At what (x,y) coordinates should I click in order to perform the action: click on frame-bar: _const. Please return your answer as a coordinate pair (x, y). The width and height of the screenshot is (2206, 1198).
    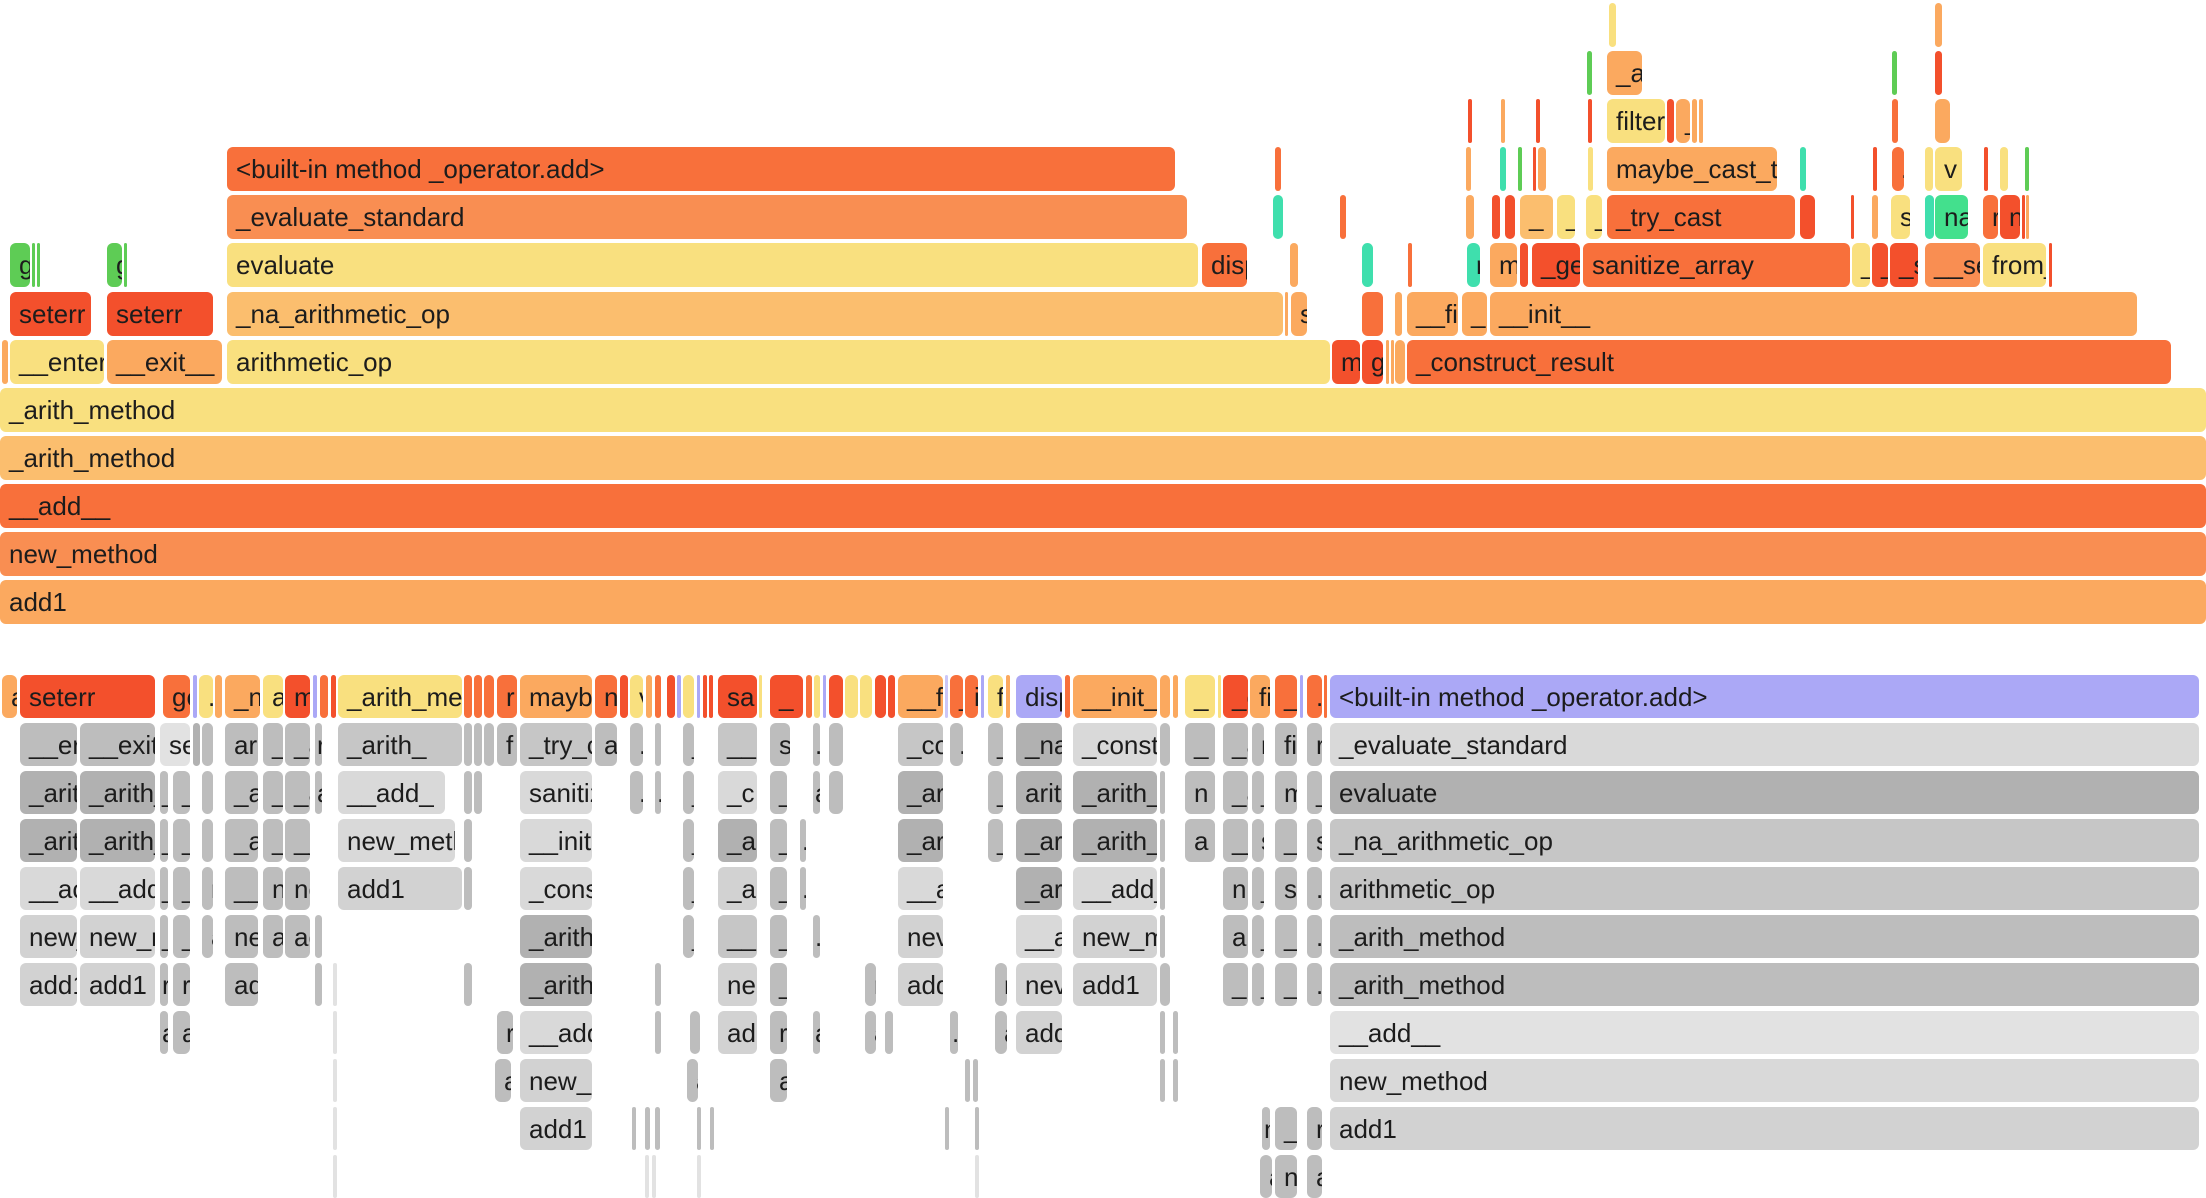
    Looking at the image, I should click on (1115, 744).